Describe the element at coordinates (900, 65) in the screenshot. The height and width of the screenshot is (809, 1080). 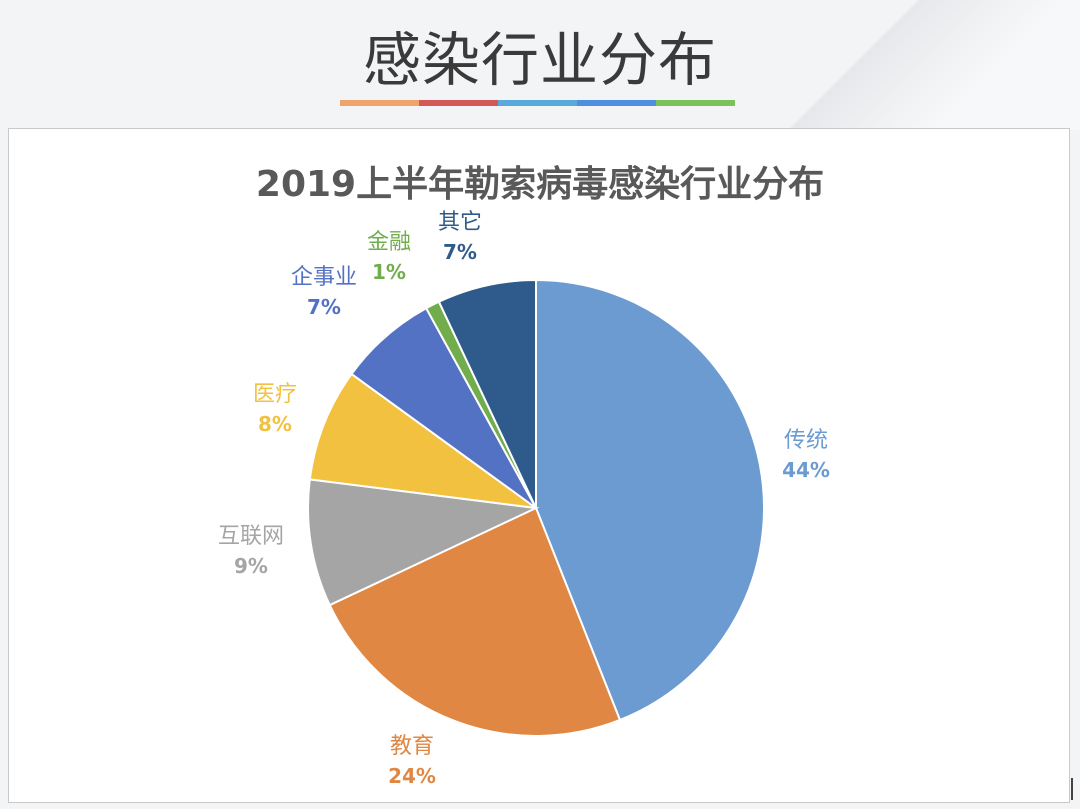
I see `slide-decoration` at that location.